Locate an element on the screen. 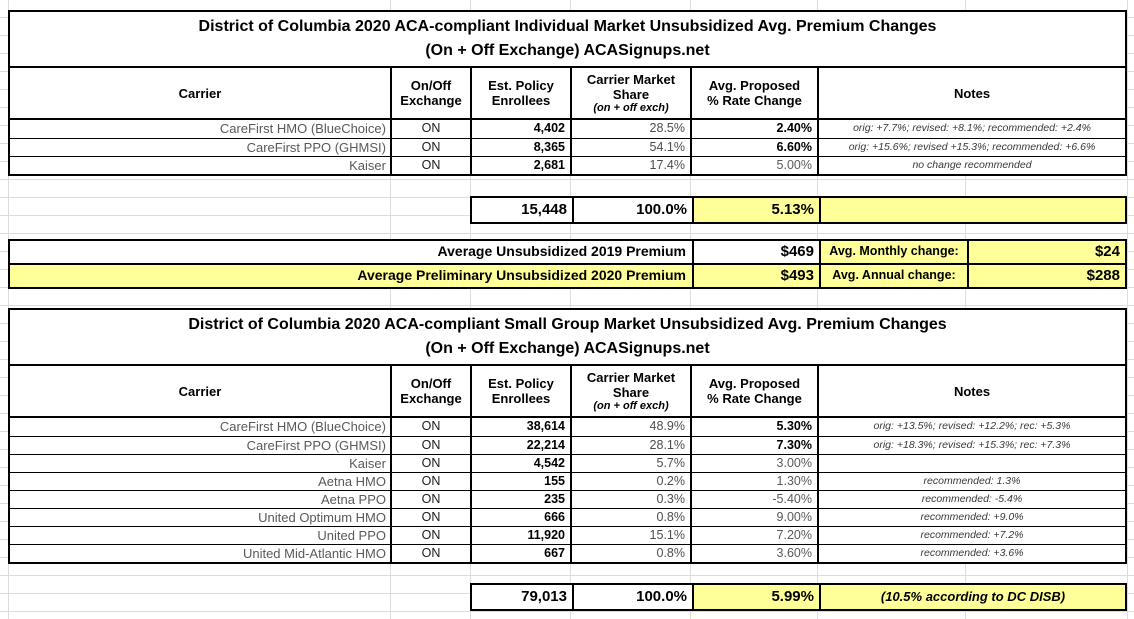  rate-change-cell: 7.30% is located at coordinates (753, 445).